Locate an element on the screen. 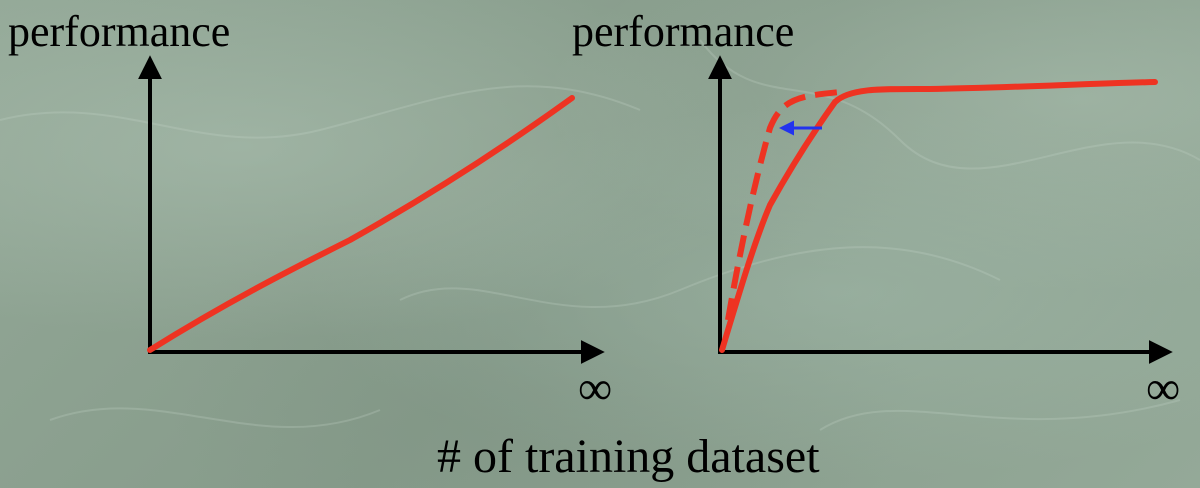 The image size is (1200, 488). left-y-axis-label: performance is located at coordinates (119, 31).